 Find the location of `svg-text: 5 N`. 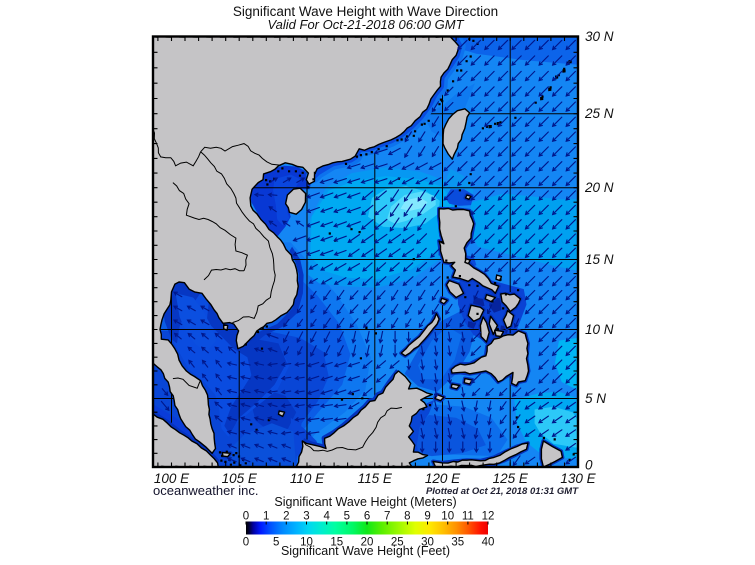

svg-text: 5 N is located at coordinates (595, 398).